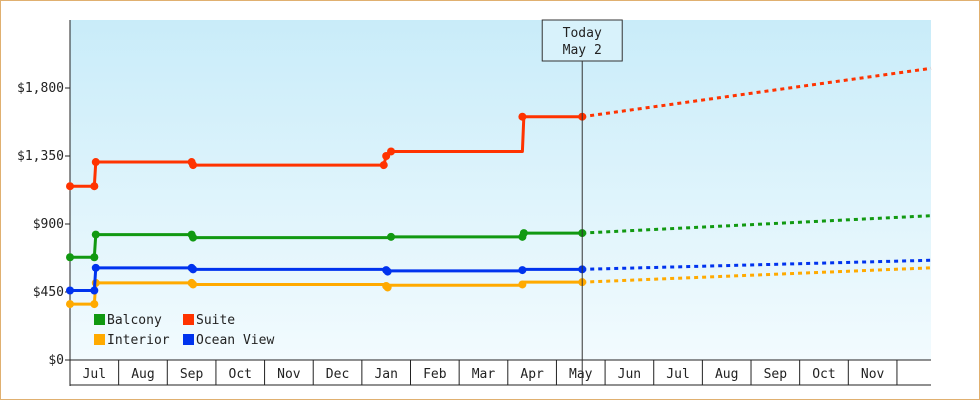 This screenshot has width=980, height=400. I want to click on month-label: Mar, so click(484, 374).